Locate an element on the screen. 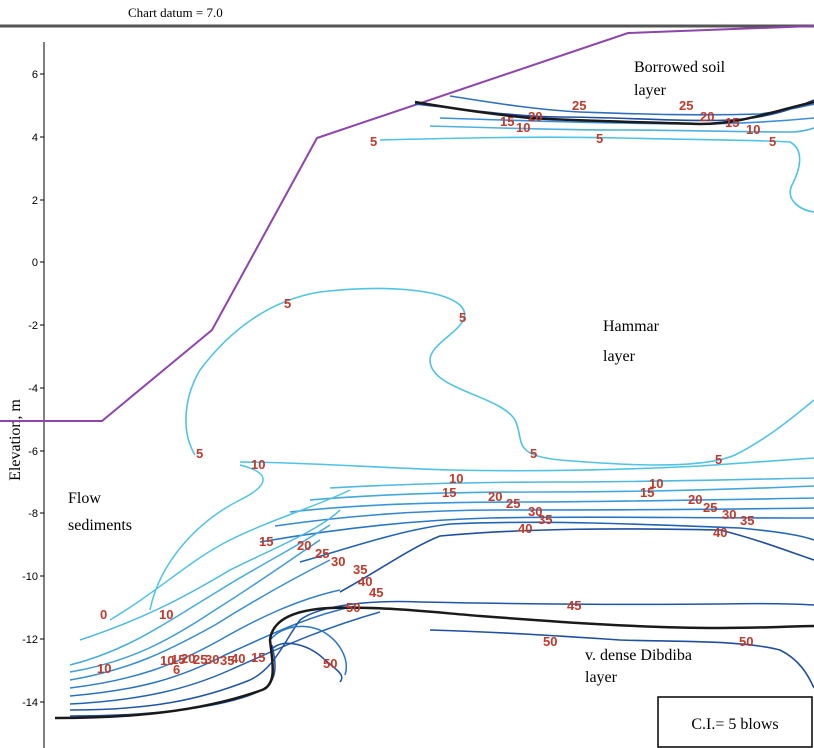  hammar-layer-label: Hammar is located at coordinates (631, 326).